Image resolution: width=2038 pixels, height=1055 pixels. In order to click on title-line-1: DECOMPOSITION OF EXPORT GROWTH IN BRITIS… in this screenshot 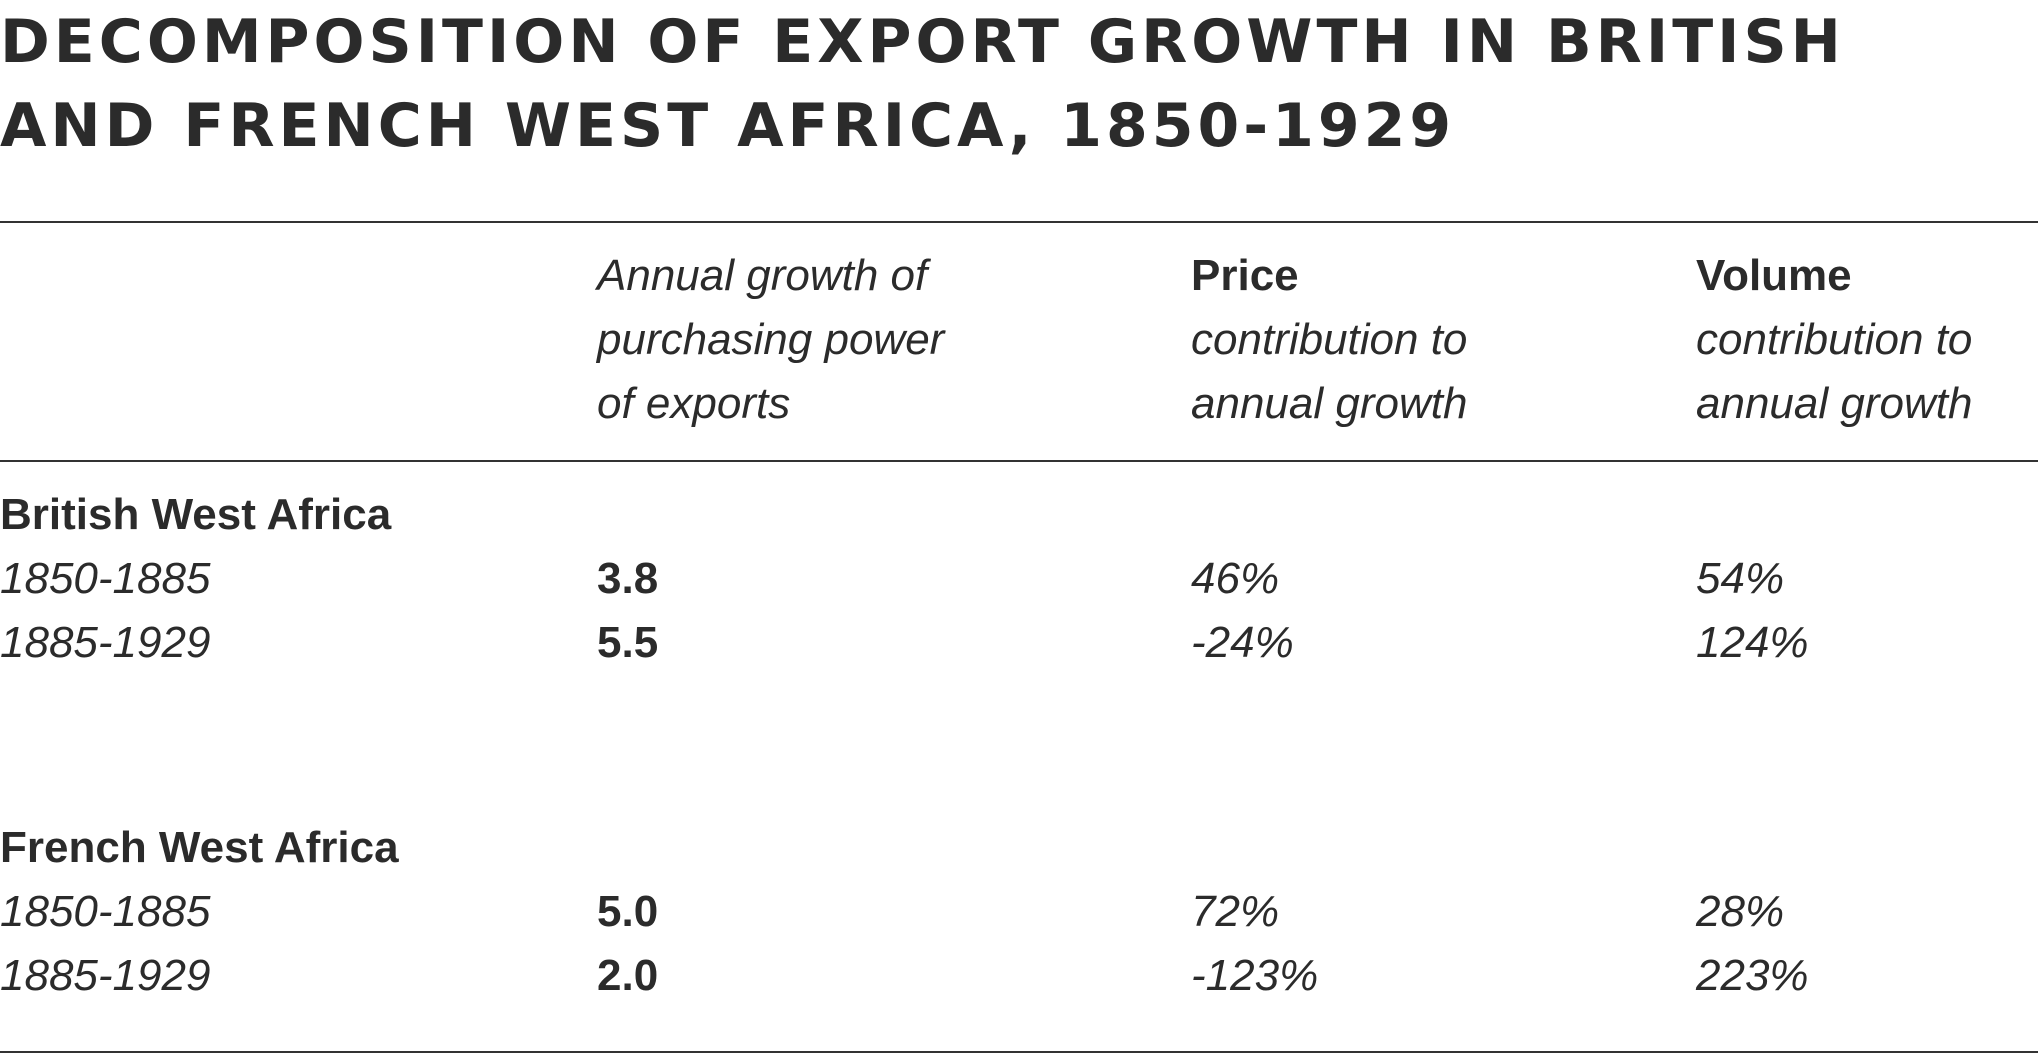, I will do `click(922, 42)`.